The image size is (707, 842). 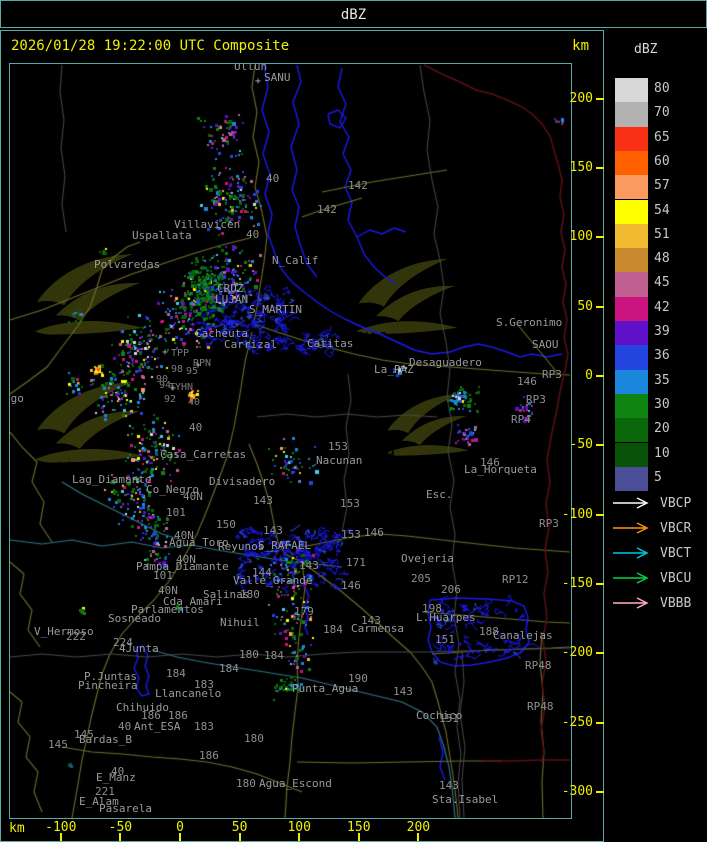 What do you see at coordinates (676, 603) in the screenshot?
I see `legend-arrow-label: VBBB` at bounding box center [676, 603].